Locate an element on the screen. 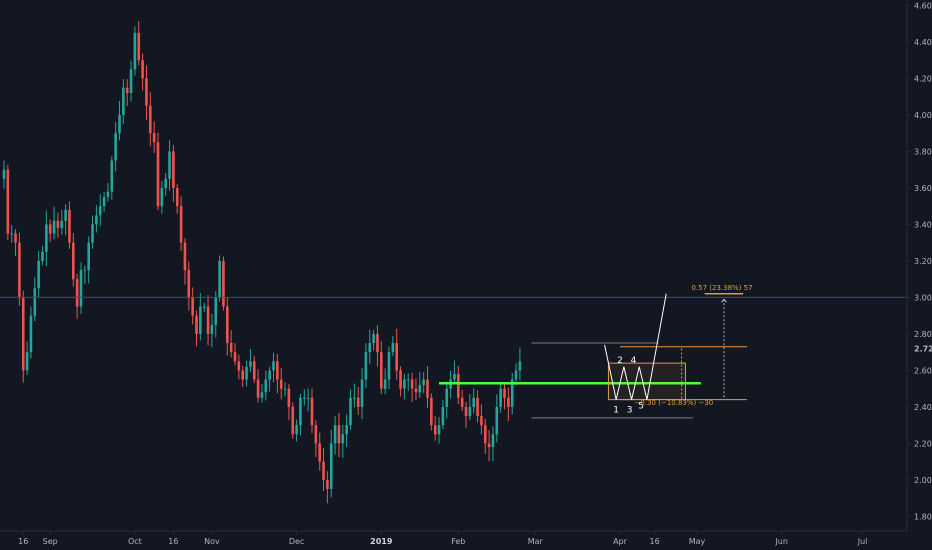 This screenshot has width=932, height=550. projection-box is located at coordinates (646, 381).